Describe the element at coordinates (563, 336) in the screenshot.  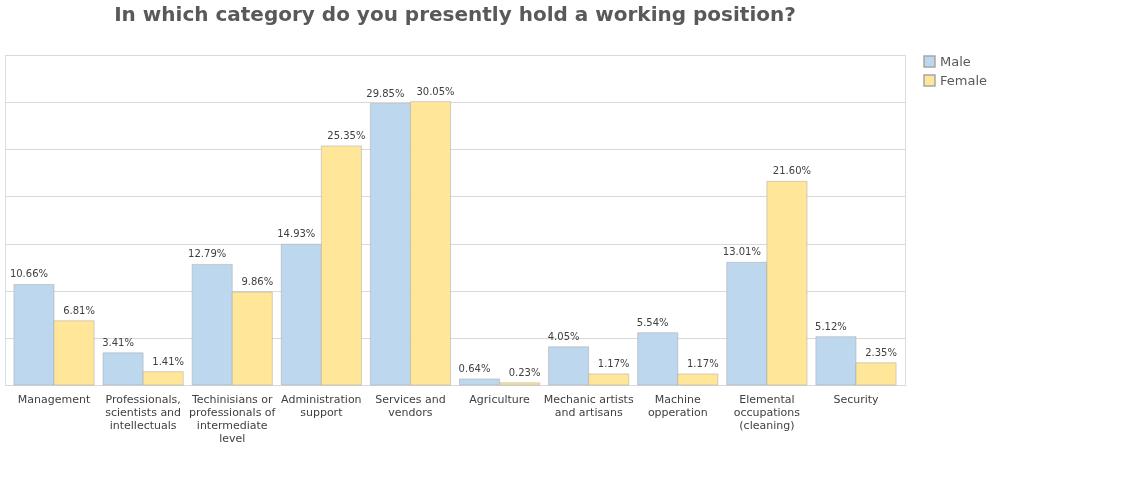
I see `data-label: 4.05%` at that location.